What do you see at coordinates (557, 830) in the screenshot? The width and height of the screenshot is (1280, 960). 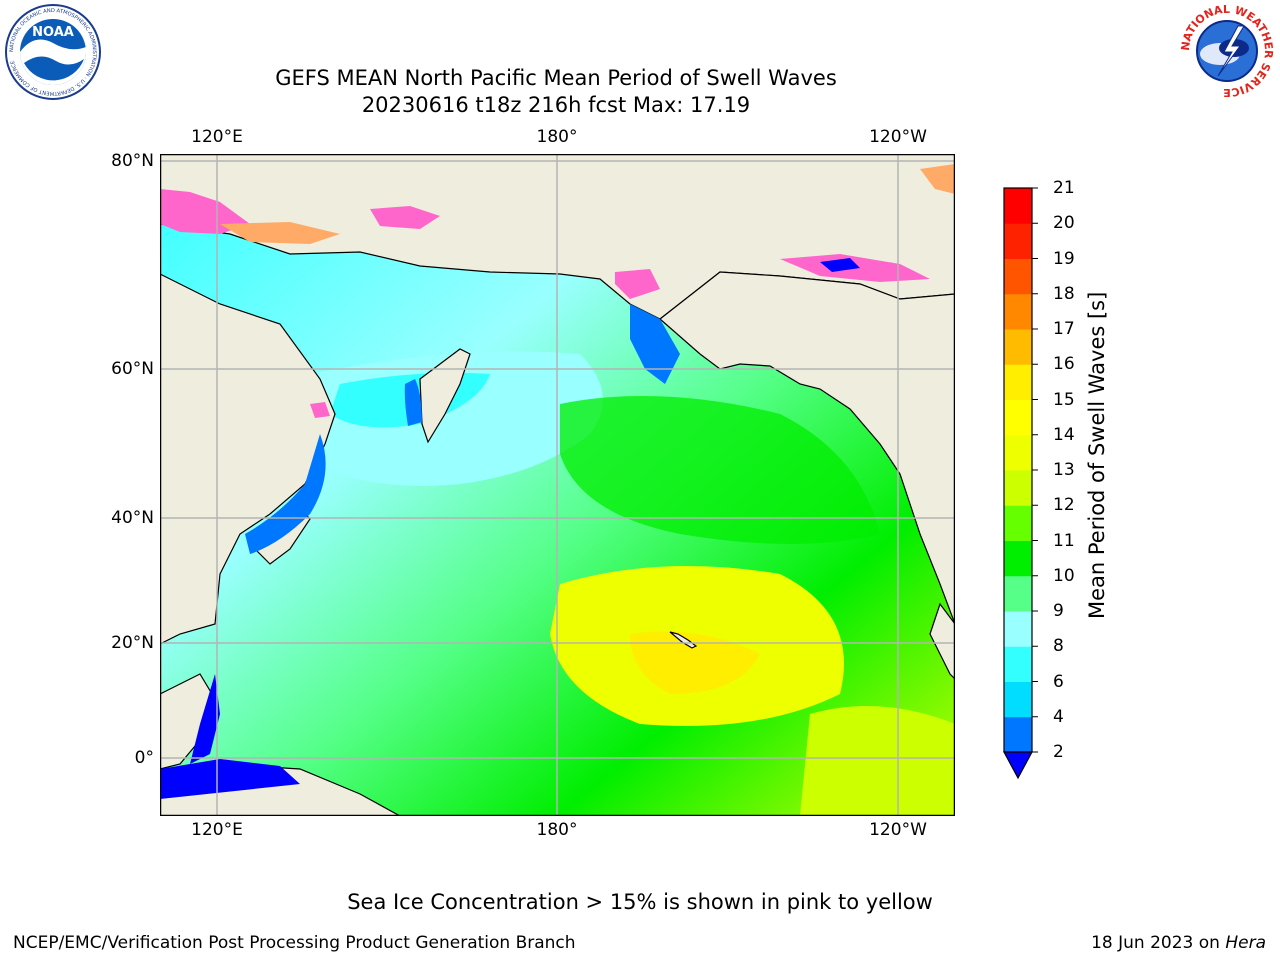 I see `lon-label-bottom-180: 180°` at bounding box center [557, 830].